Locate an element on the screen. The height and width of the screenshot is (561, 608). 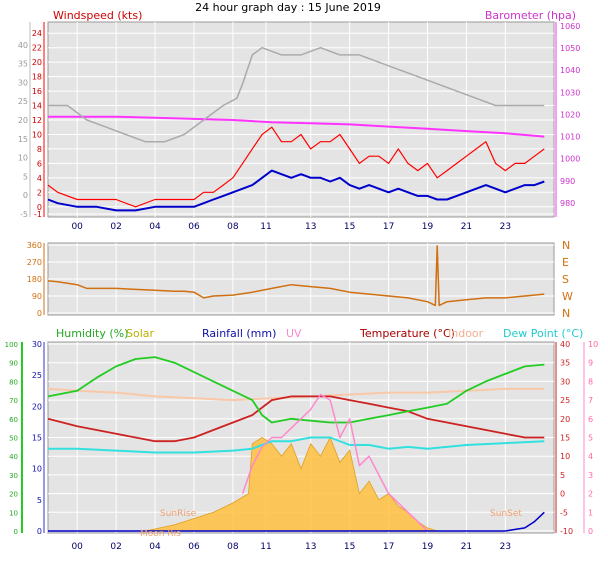
direction-series is located at coordinates (296, 276).